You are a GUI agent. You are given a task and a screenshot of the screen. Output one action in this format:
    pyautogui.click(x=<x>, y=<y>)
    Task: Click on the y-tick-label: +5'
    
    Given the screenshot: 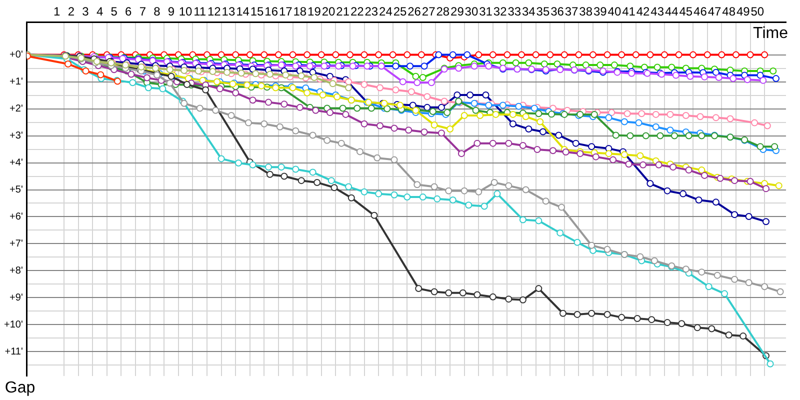 What is the action you would take?
    pyautogui.click(x=16, y=190)
    